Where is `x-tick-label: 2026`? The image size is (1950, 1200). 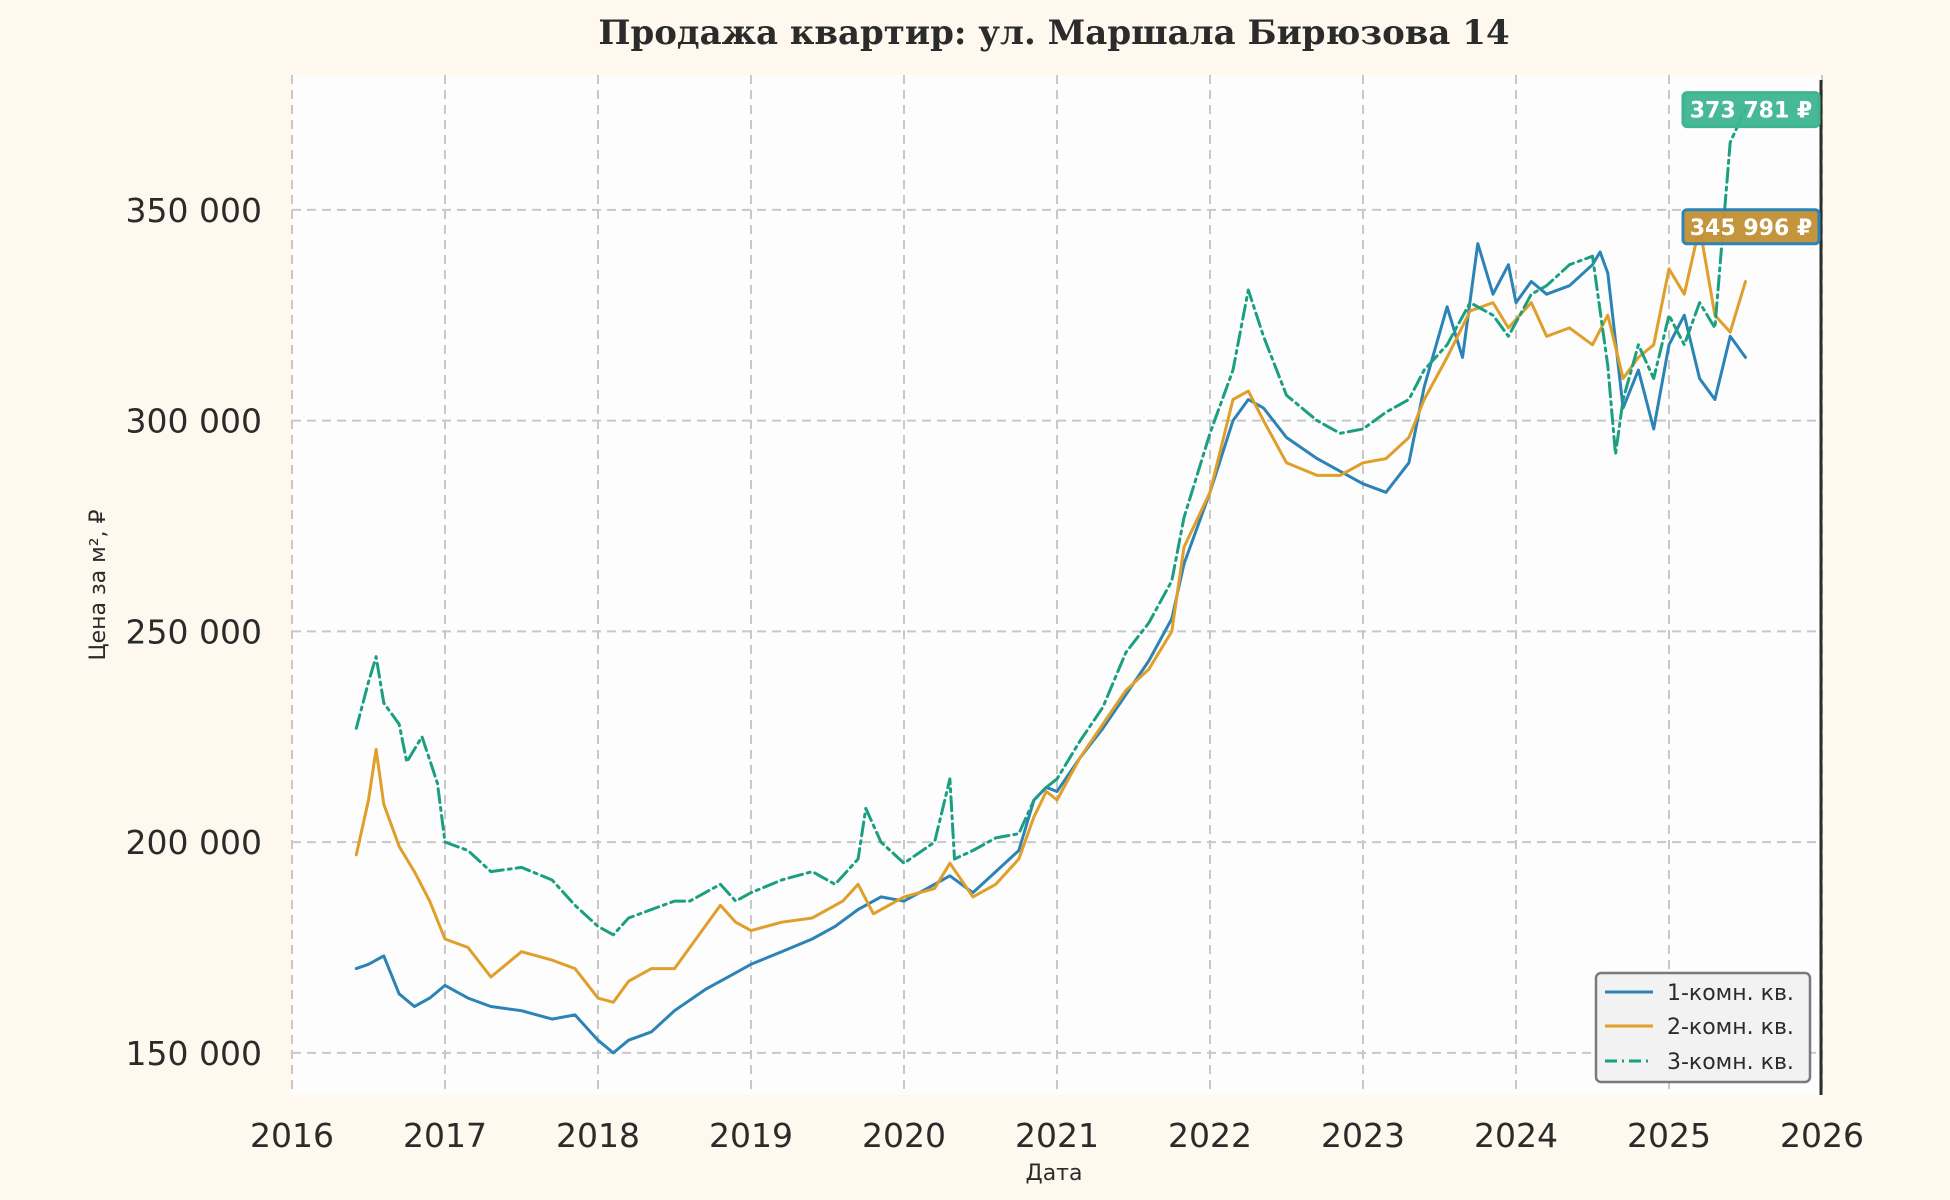
x-tick-label: 2026 is located at coordinates (1822, 1135).